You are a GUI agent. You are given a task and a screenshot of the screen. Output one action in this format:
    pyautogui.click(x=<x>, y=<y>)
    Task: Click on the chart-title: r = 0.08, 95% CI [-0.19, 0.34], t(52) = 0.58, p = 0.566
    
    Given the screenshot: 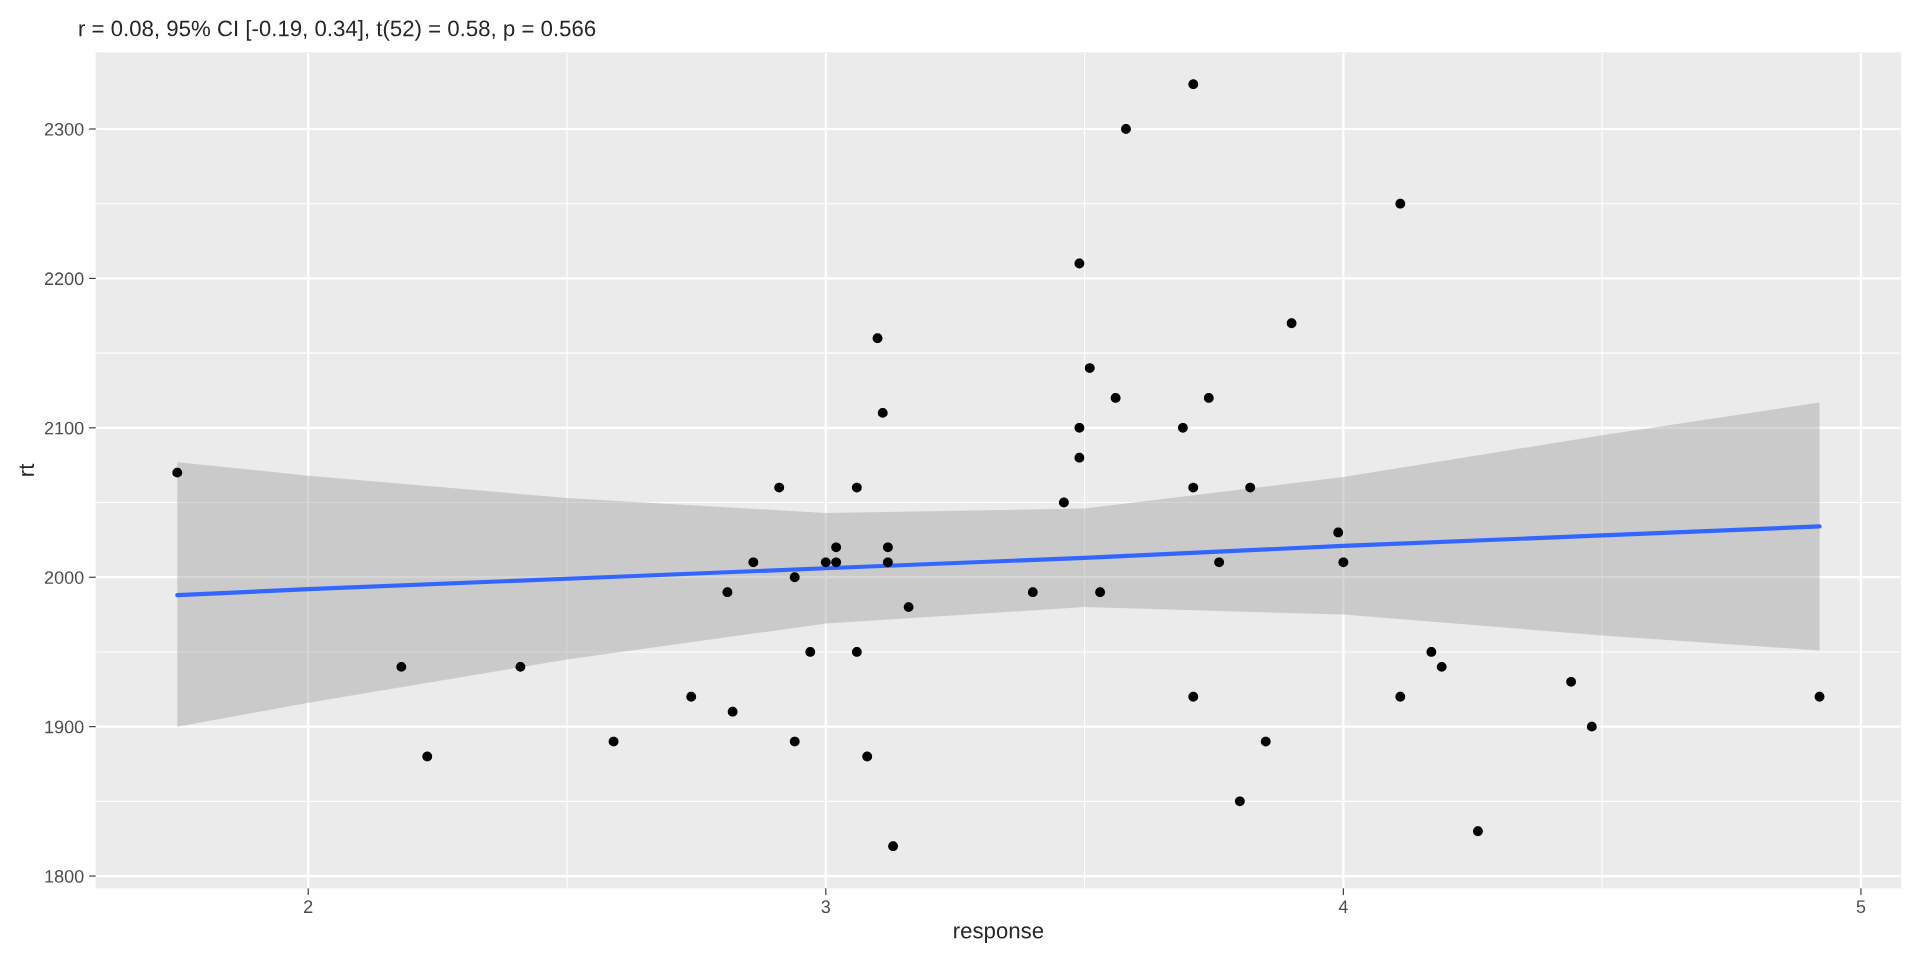 What is the action you would take?
    pyautogui.click(x=337, y=30)
    